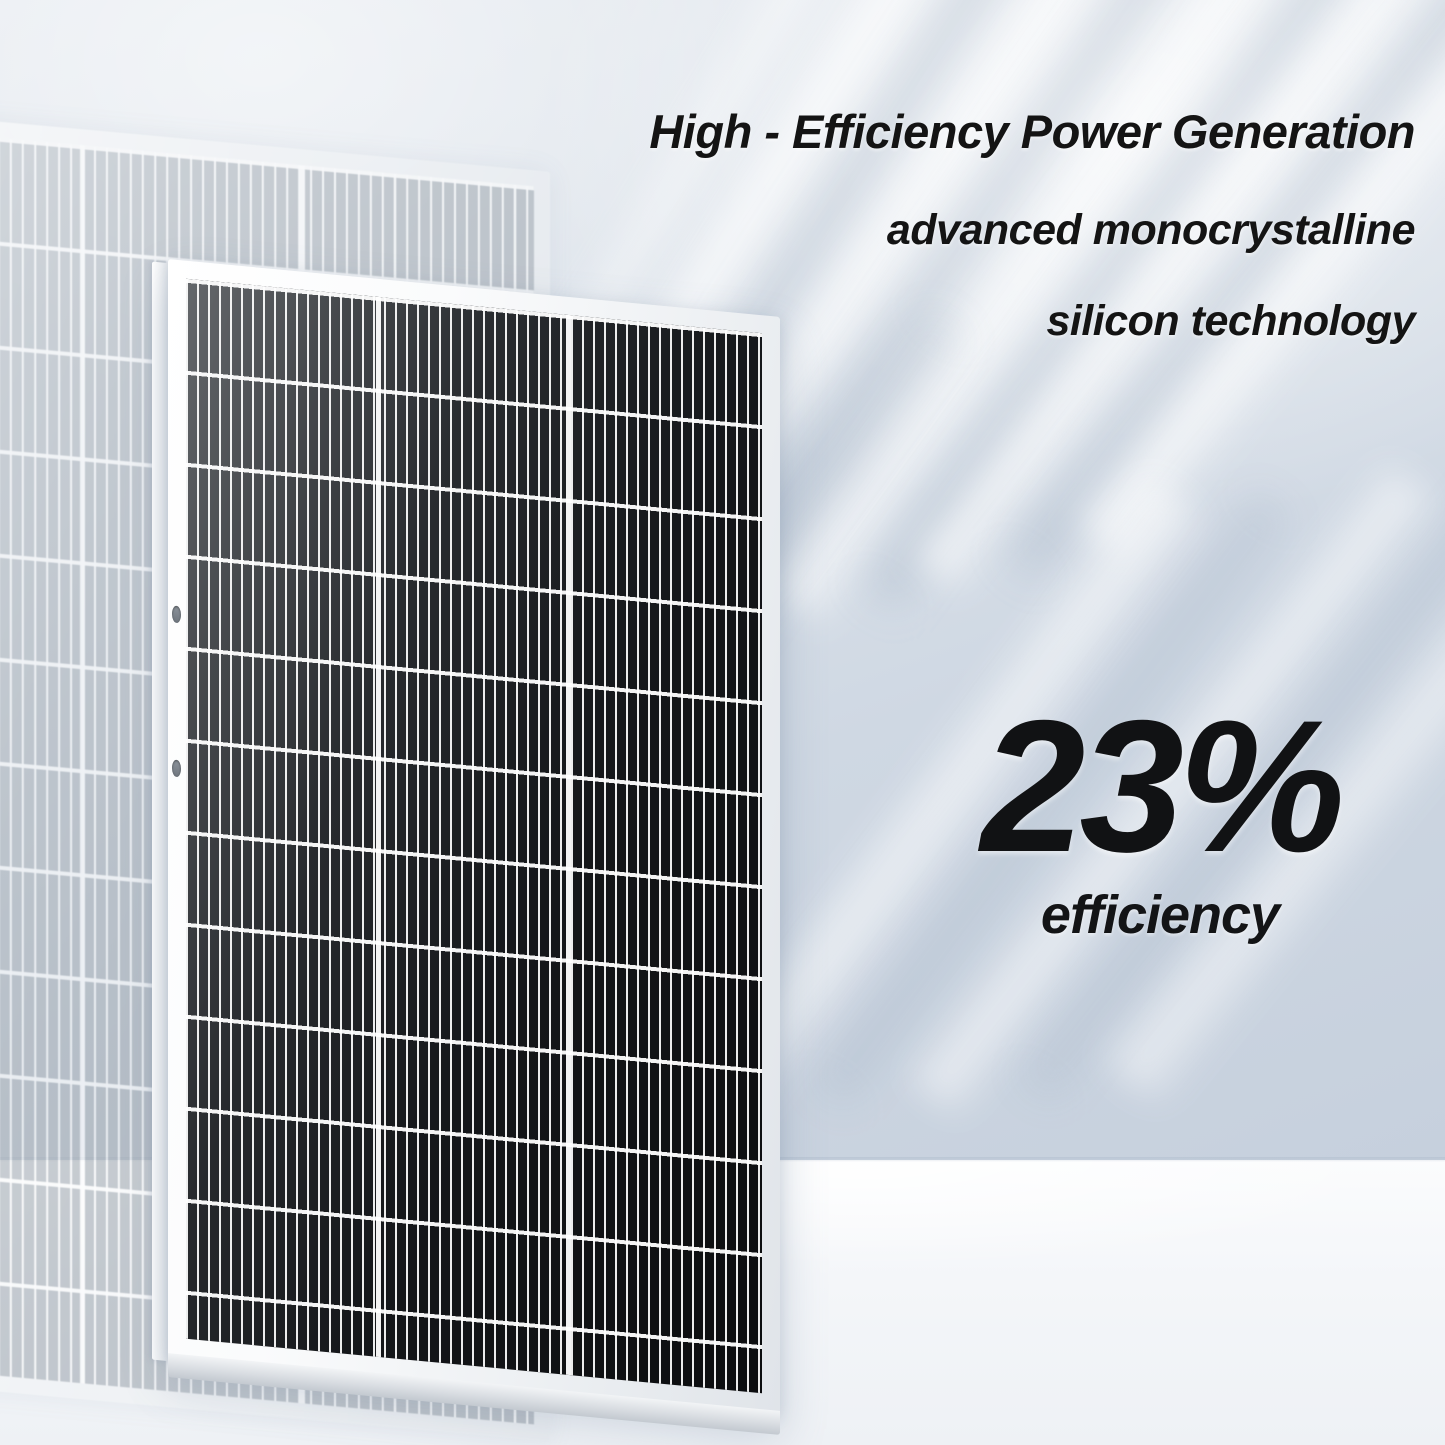  Describe the element at coordinates (1160, 914) in the screenshot. I see `stat-label: efficiency` at that location.